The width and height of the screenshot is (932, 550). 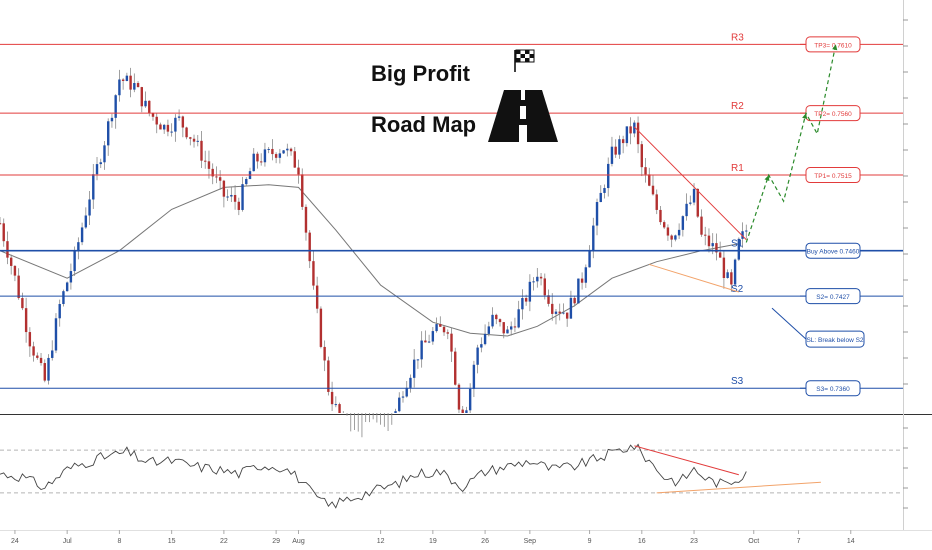 I want to click on time-tick-label: Aug, so click(x=298, y=541).